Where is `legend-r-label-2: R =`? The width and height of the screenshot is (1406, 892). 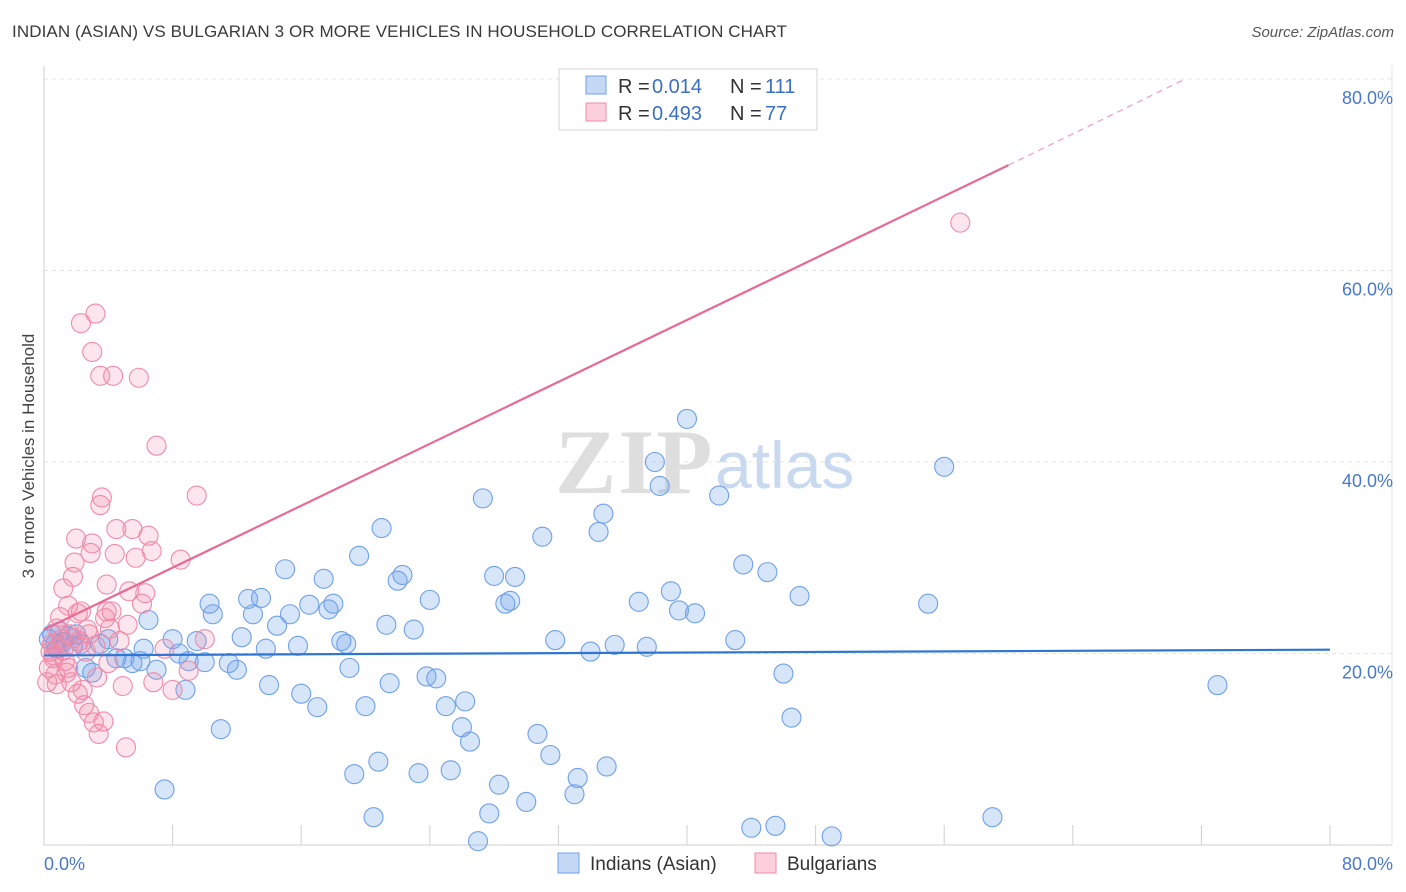
legend-r-label-2: R = is located at coordinates (634, 114).